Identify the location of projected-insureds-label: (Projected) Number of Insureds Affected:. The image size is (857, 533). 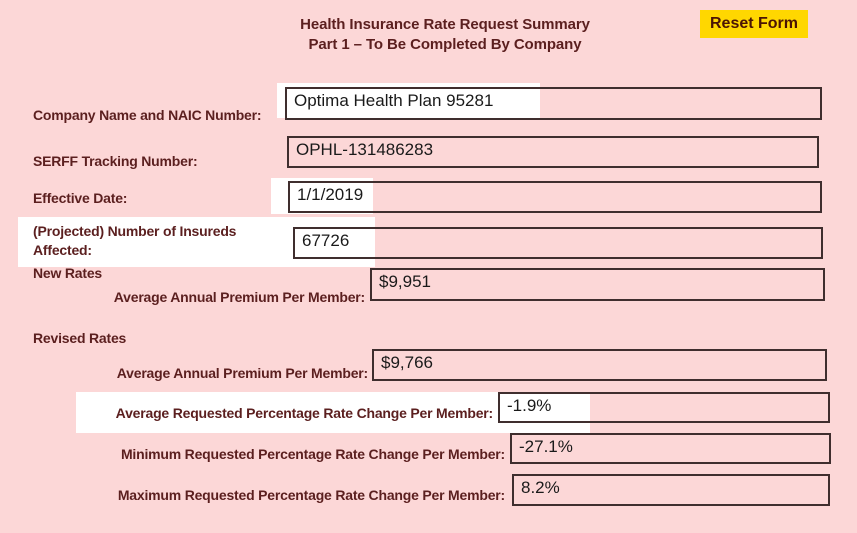
(135, 240).